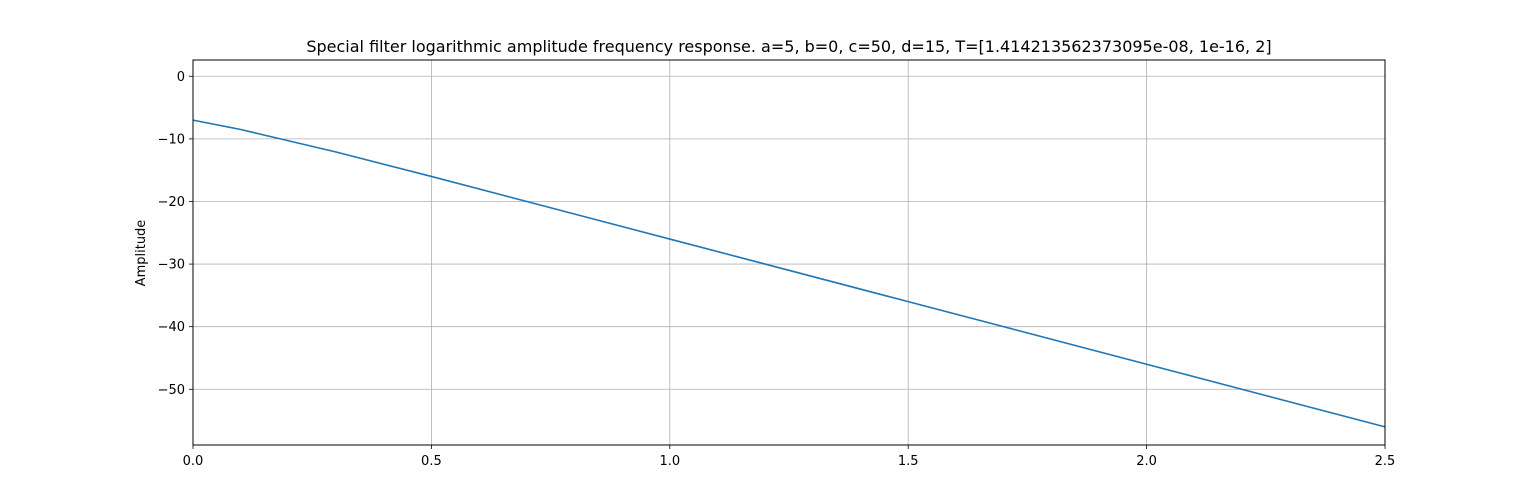 The image size is (1539, 500). What do you see at coordinates (431, 461) in the screenshot?
I see `x-tick-label: 0.5` at bounding box center [431, 461].